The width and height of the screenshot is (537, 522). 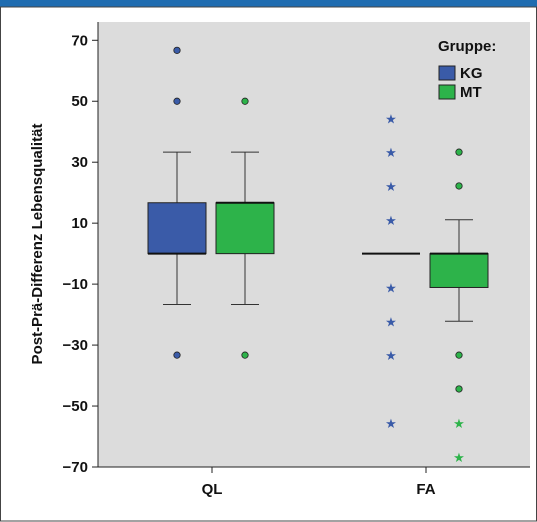 I want to click on legend: Gruppe: KG MT, so click(x=467, y=69).